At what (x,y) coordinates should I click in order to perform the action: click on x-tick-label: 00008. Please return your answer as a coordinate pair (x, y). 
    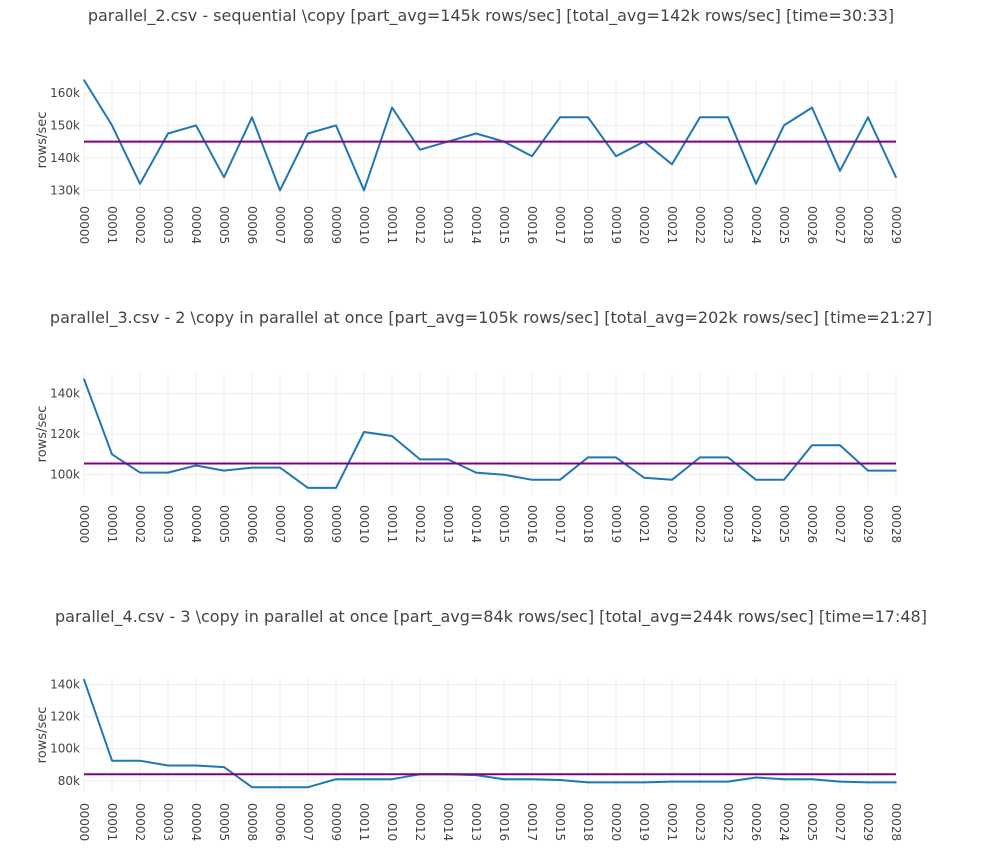
    Looking at the image, I should click on (308, 524).